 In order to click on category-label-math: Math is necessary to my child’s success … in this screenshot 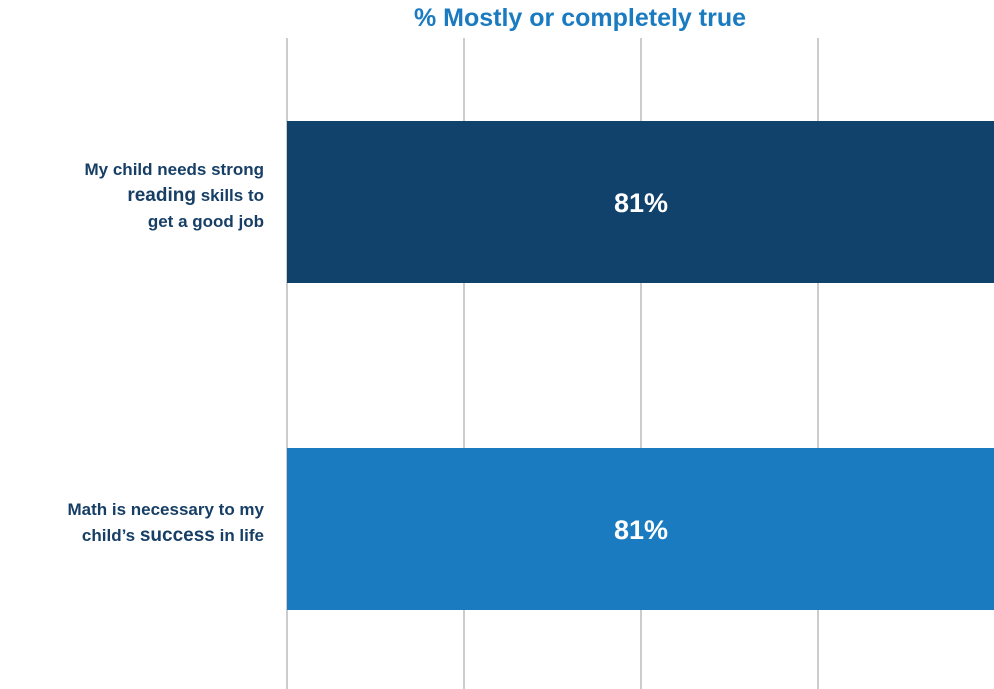, I will do `click(165, 523)`.